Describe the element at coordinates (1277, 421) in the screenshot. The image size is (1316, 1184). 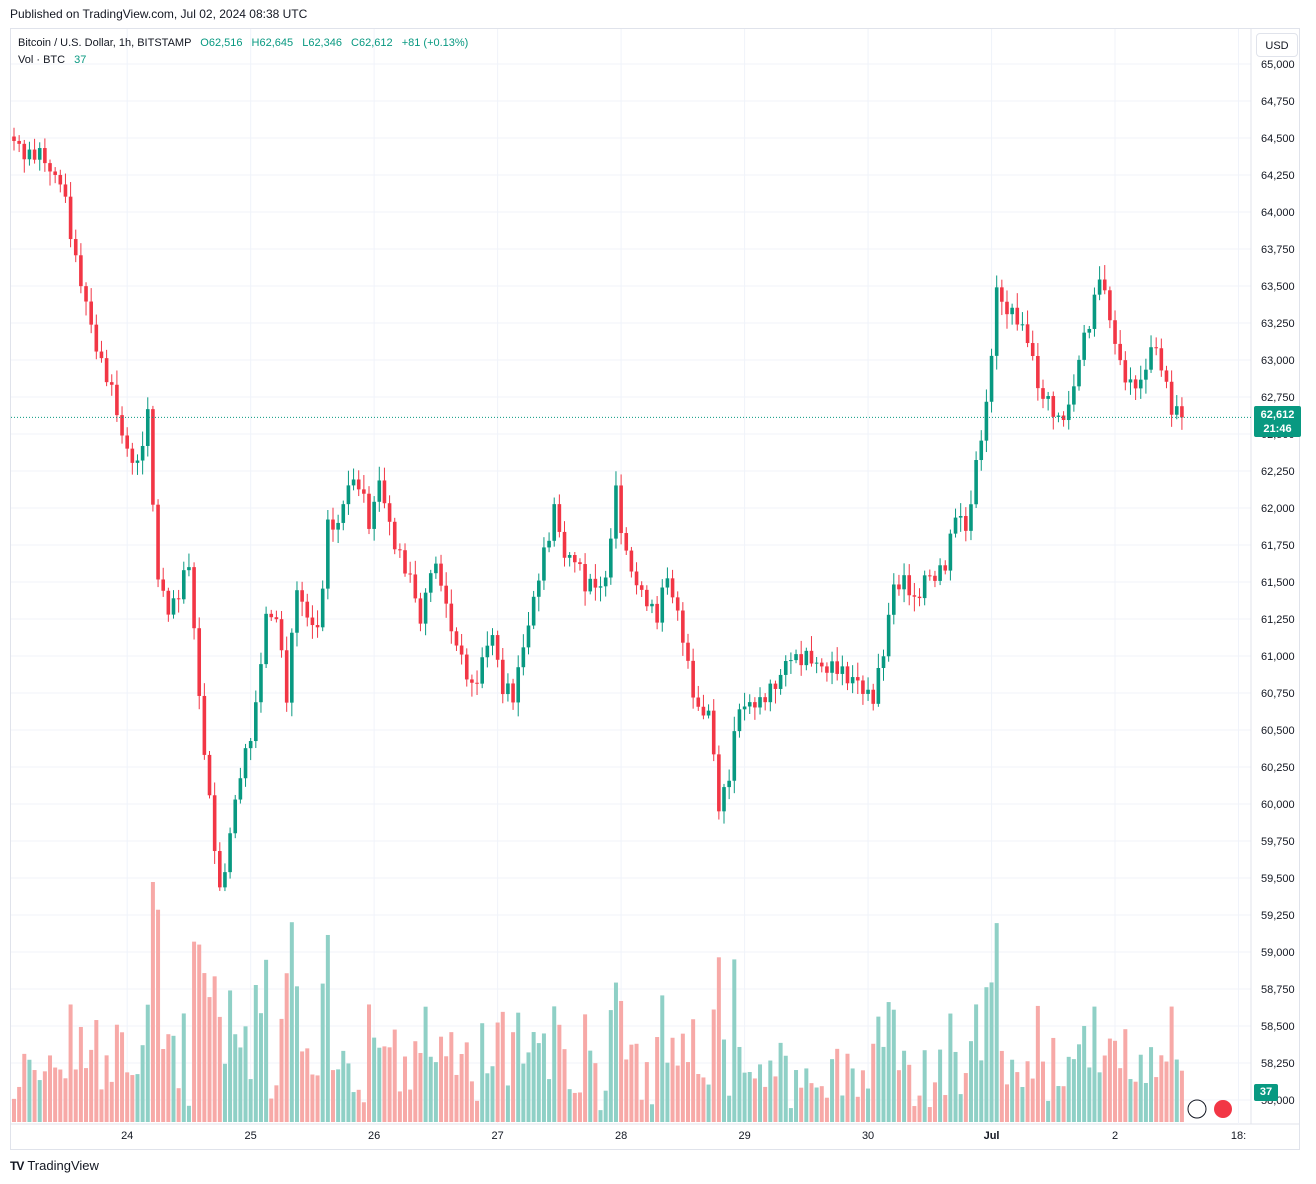
I see `last-price-tag: 62,612 21:46` at that location.